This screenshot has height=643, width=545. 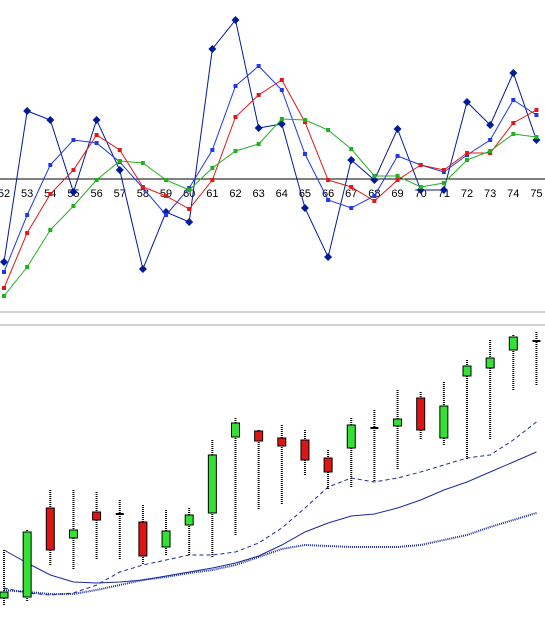 What do you see at coordinates (166, 194) in the screenshot?
I see `x-tick-label: 59` at bounding box center [166, 194].